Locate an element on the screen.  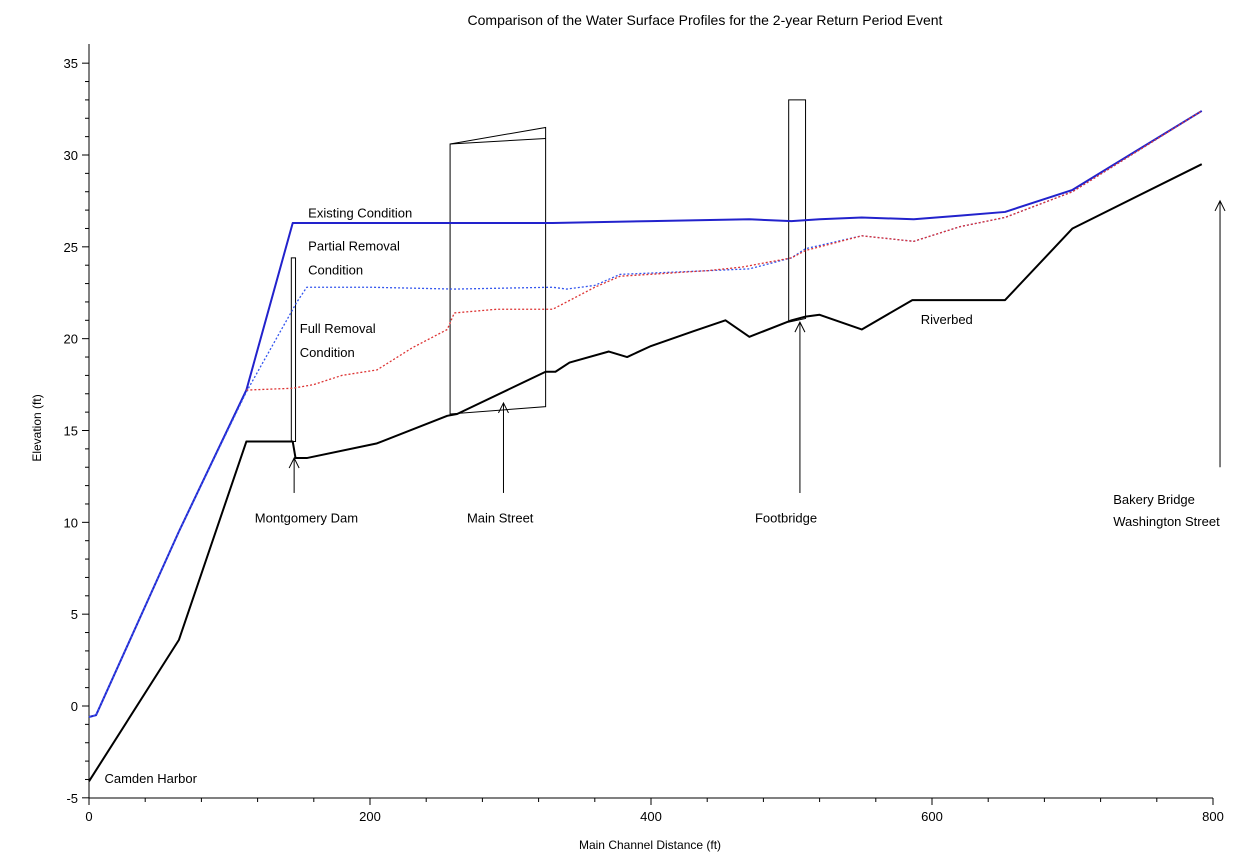
x-axis-title: Main Channel Distance (ft) is located at coordinates (650, 845).